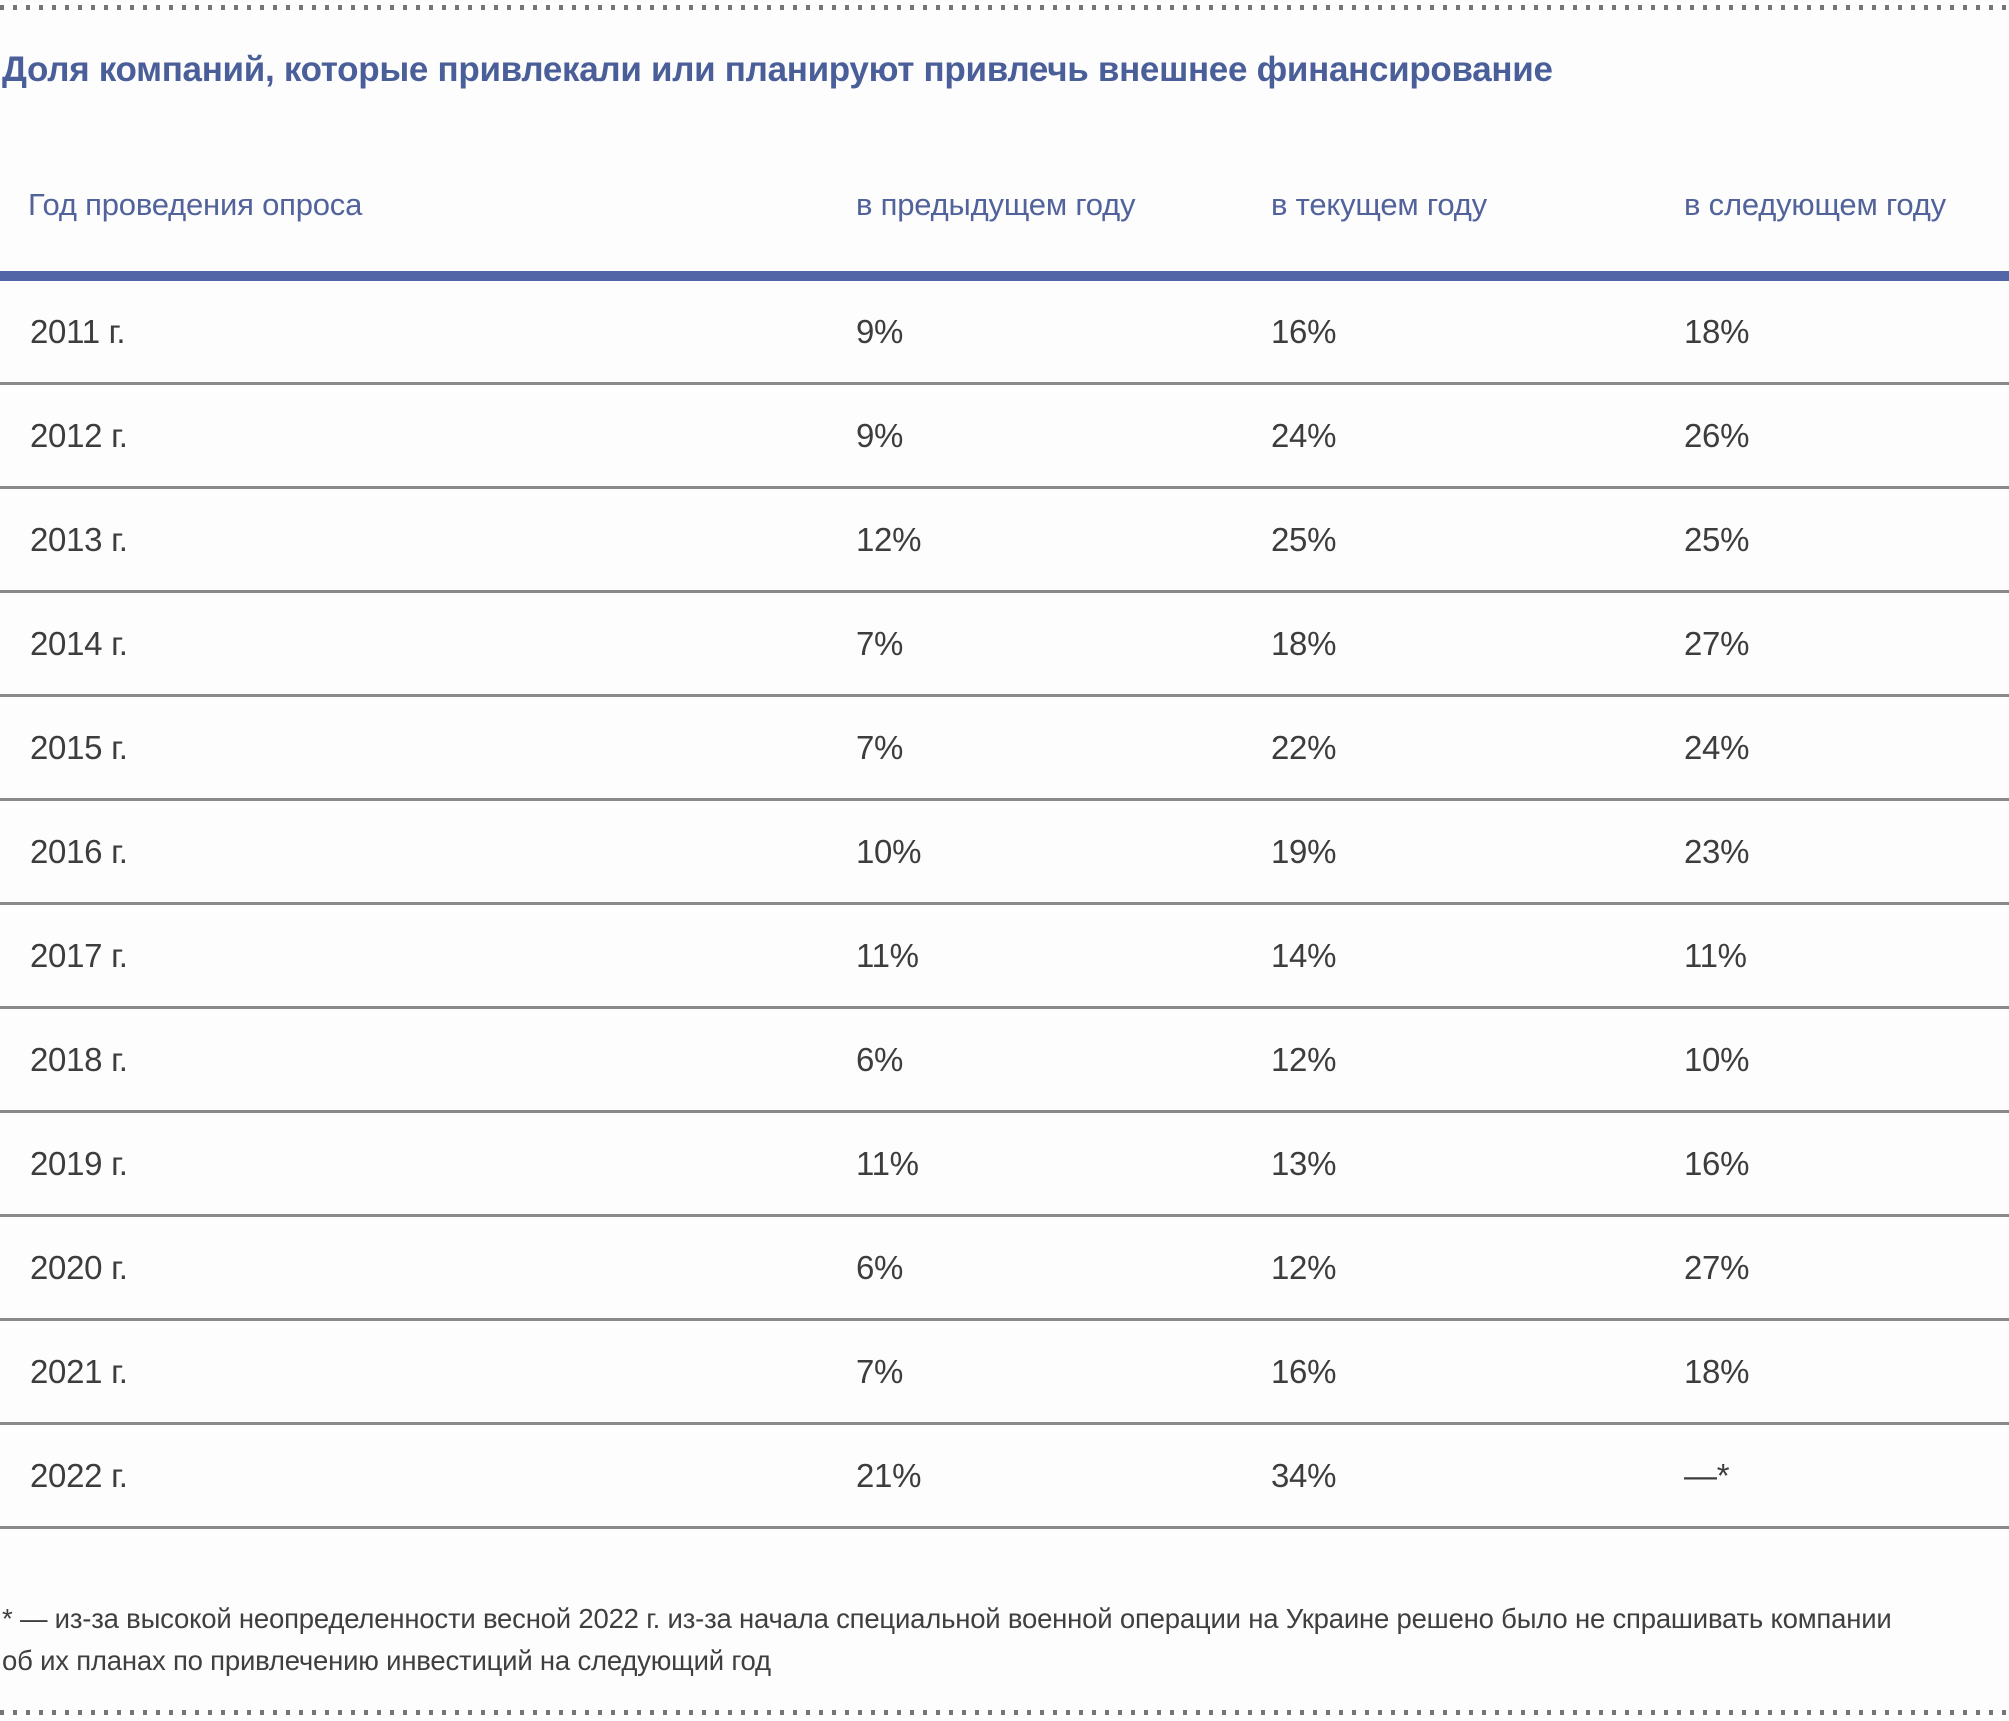 Image resolution: width=2009 pixels, height=1721 pixels. I want to click on table-row: 2013 г. 12% 25% 25%, so click(1004, 541).